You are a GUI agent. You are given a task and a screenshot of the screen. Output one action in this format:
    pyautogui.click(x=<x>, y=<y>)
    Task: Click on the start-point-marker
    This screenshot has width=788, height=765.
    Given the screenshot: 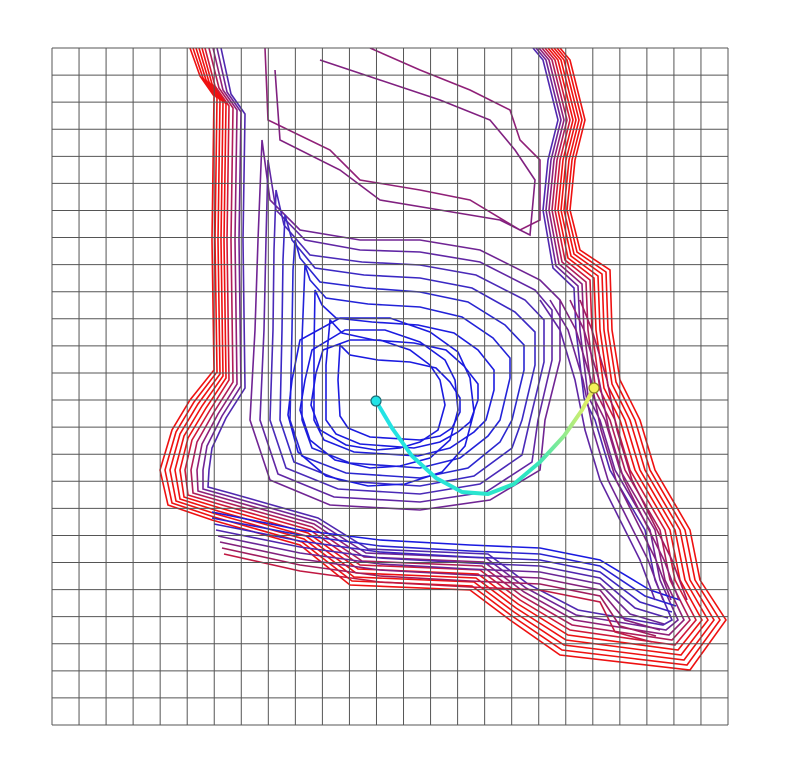 What is the action you would take?
    pyautogui.click(x=376, y=401)
    